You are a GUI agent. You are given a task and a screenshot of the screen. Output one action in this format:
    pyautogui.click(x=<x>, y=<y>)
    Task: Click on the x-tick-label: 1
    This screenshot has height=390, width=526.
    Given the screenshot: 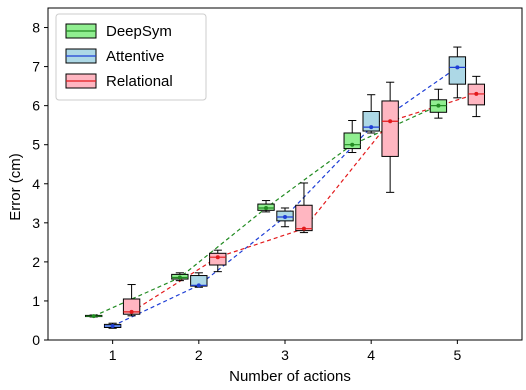 What is the action you would take?
    pyautogui.click(x=113, y=355)
    